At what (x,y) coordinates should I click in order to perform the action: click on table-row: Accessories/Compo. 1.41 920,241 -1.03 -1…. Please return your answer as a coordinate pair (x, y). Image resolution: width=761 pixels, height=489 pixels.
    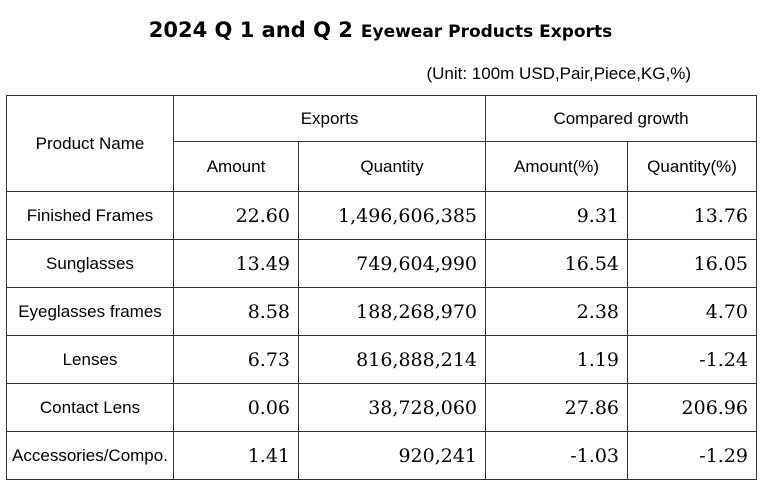
    Looking at the image, I should click on (382, 455).